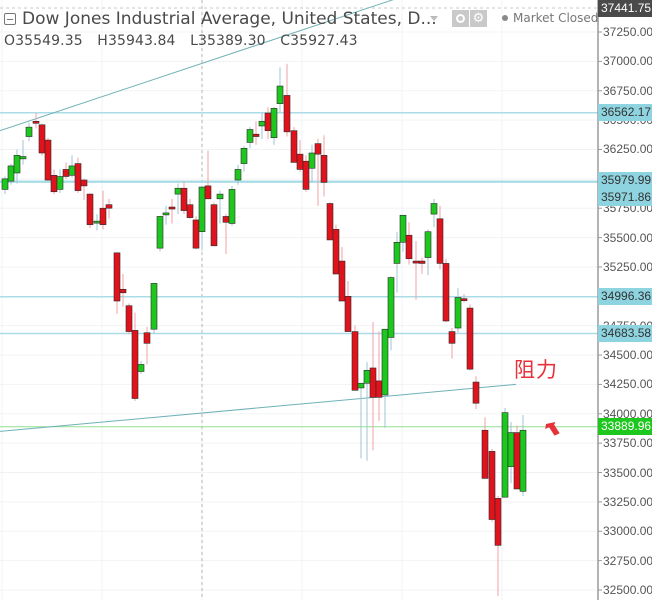 Image resolution: width=652 pixels, height=600 pixels. I want to click on ohlc-open: O35549.35, so click(43, 41).